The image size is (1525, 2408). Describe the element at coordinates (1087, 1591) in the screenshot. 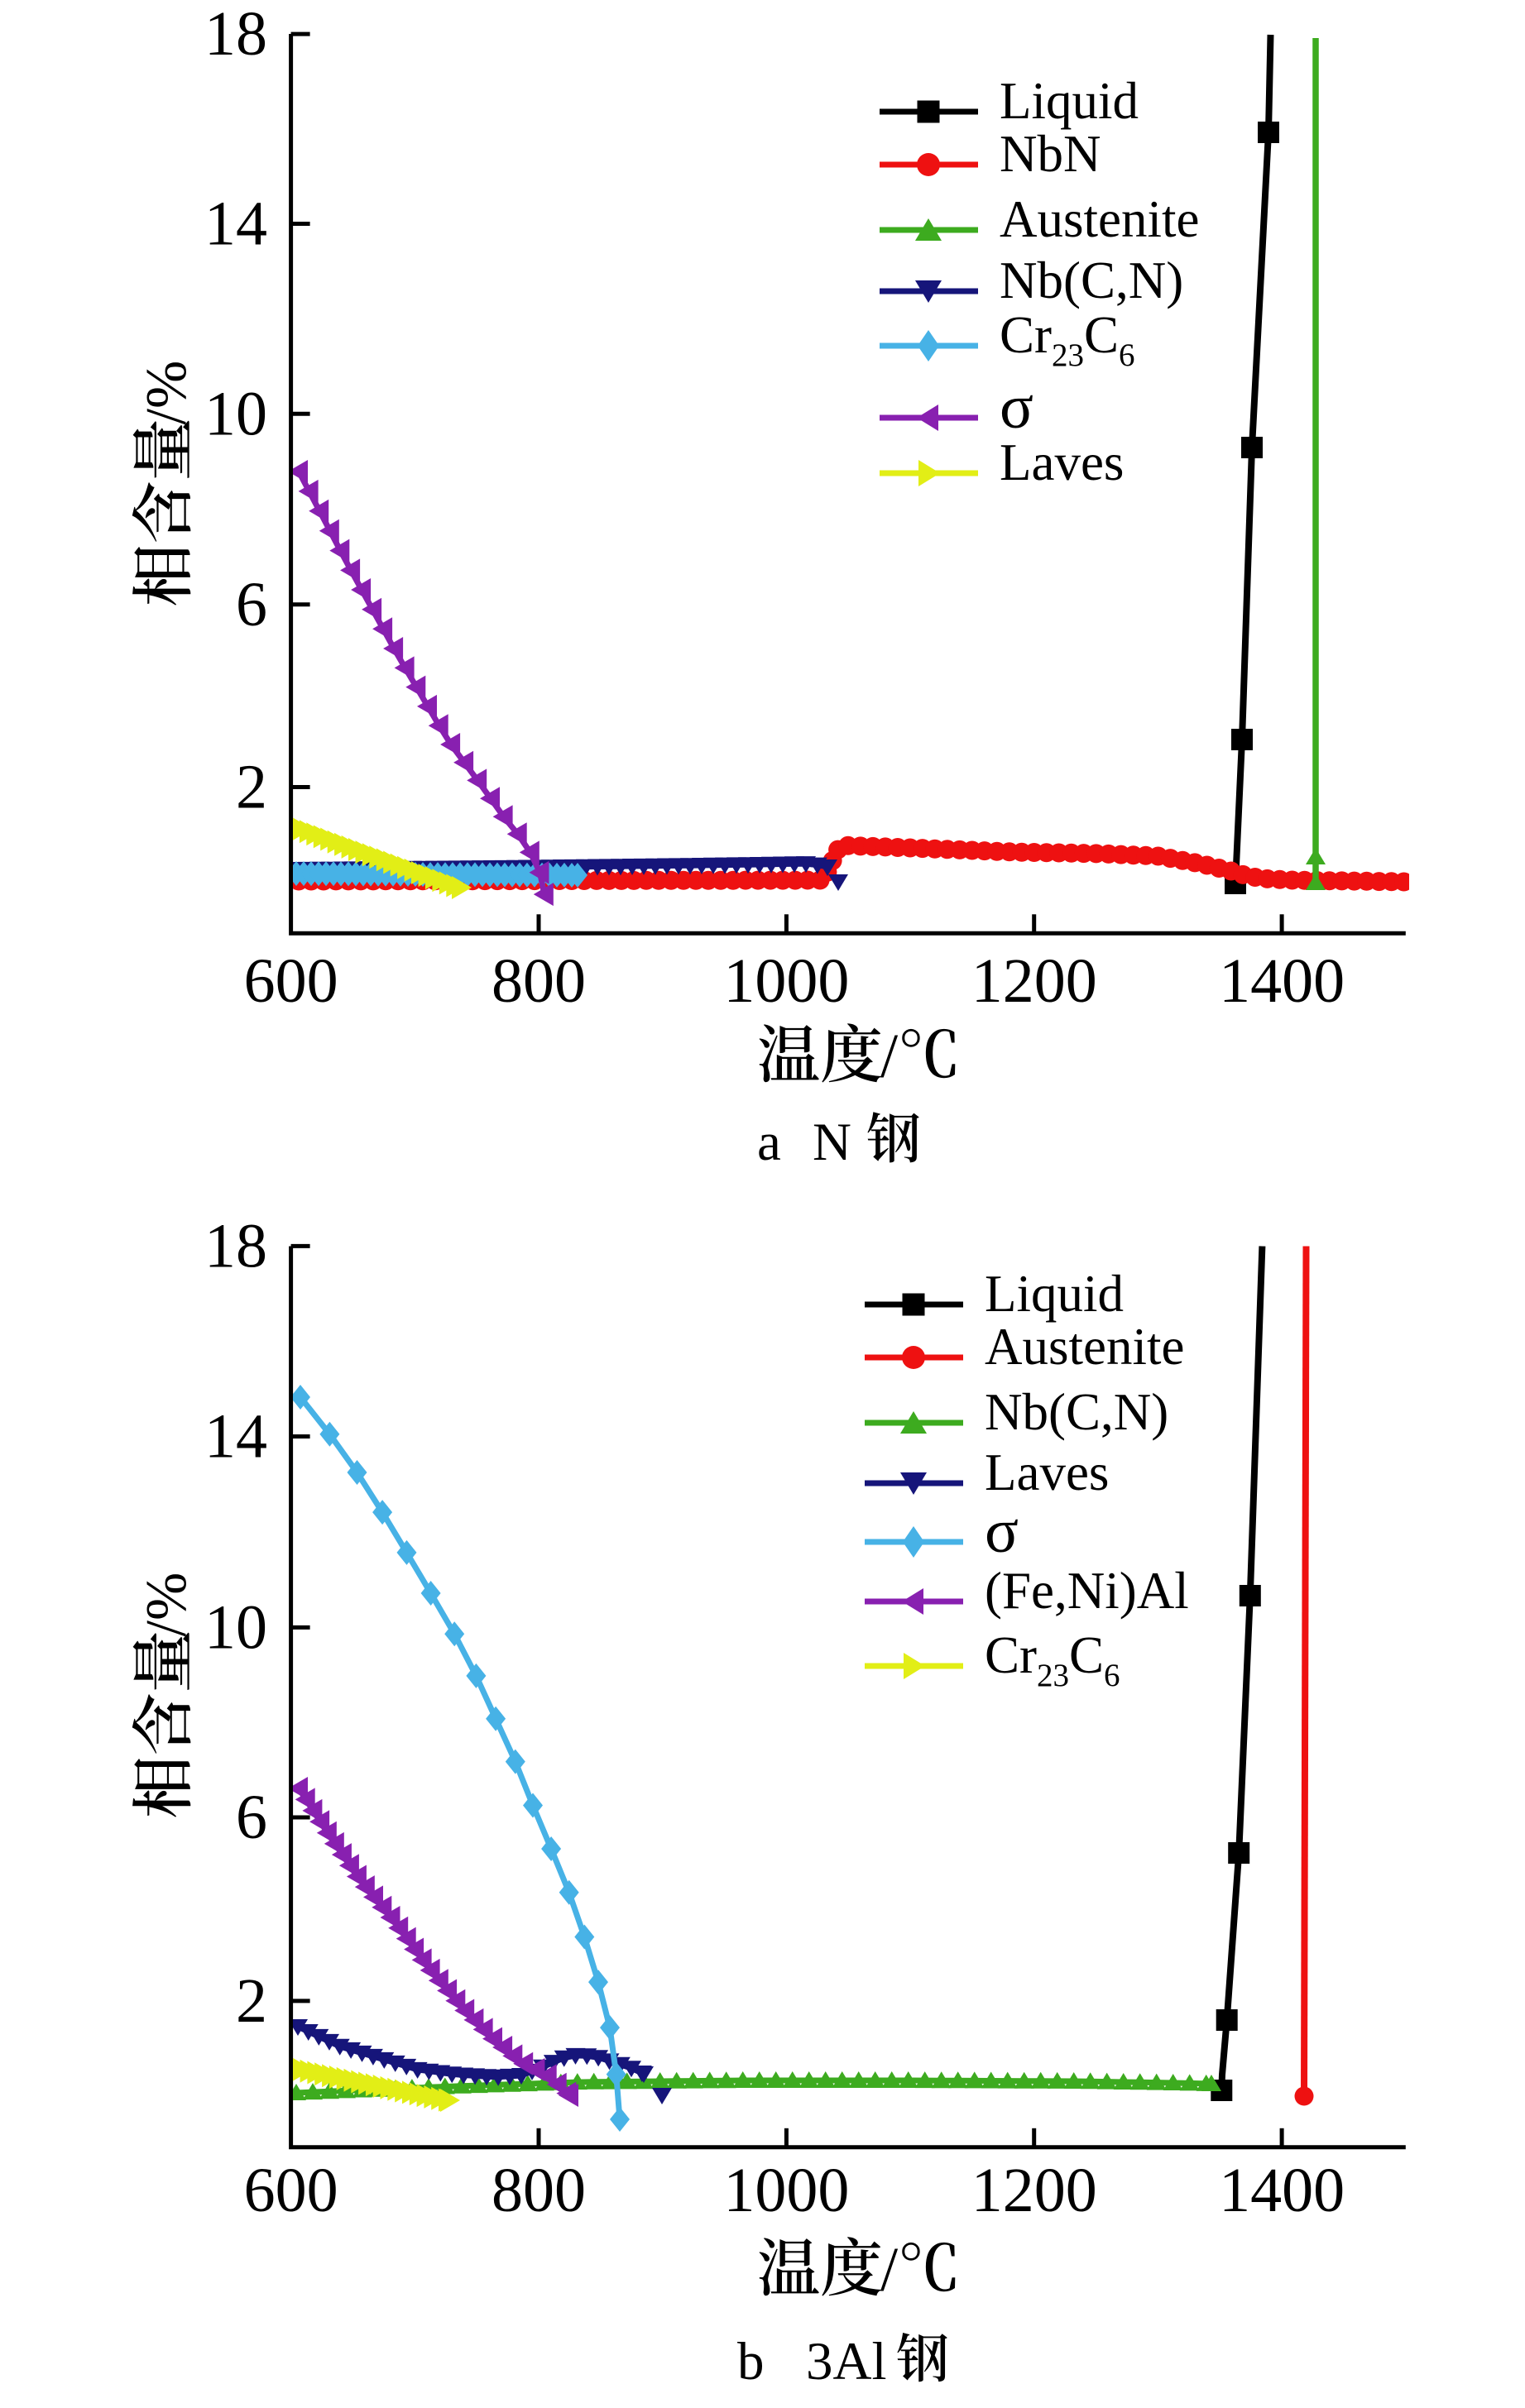

I see `svg-text: (Fe,Ni)Al` at that location.